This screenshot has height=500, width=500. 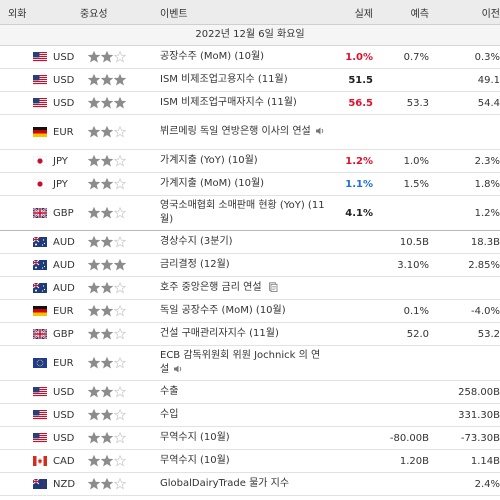 I want to click on event-cell: 가계지출 (MoM) (10월), so click(x=242, y=184).